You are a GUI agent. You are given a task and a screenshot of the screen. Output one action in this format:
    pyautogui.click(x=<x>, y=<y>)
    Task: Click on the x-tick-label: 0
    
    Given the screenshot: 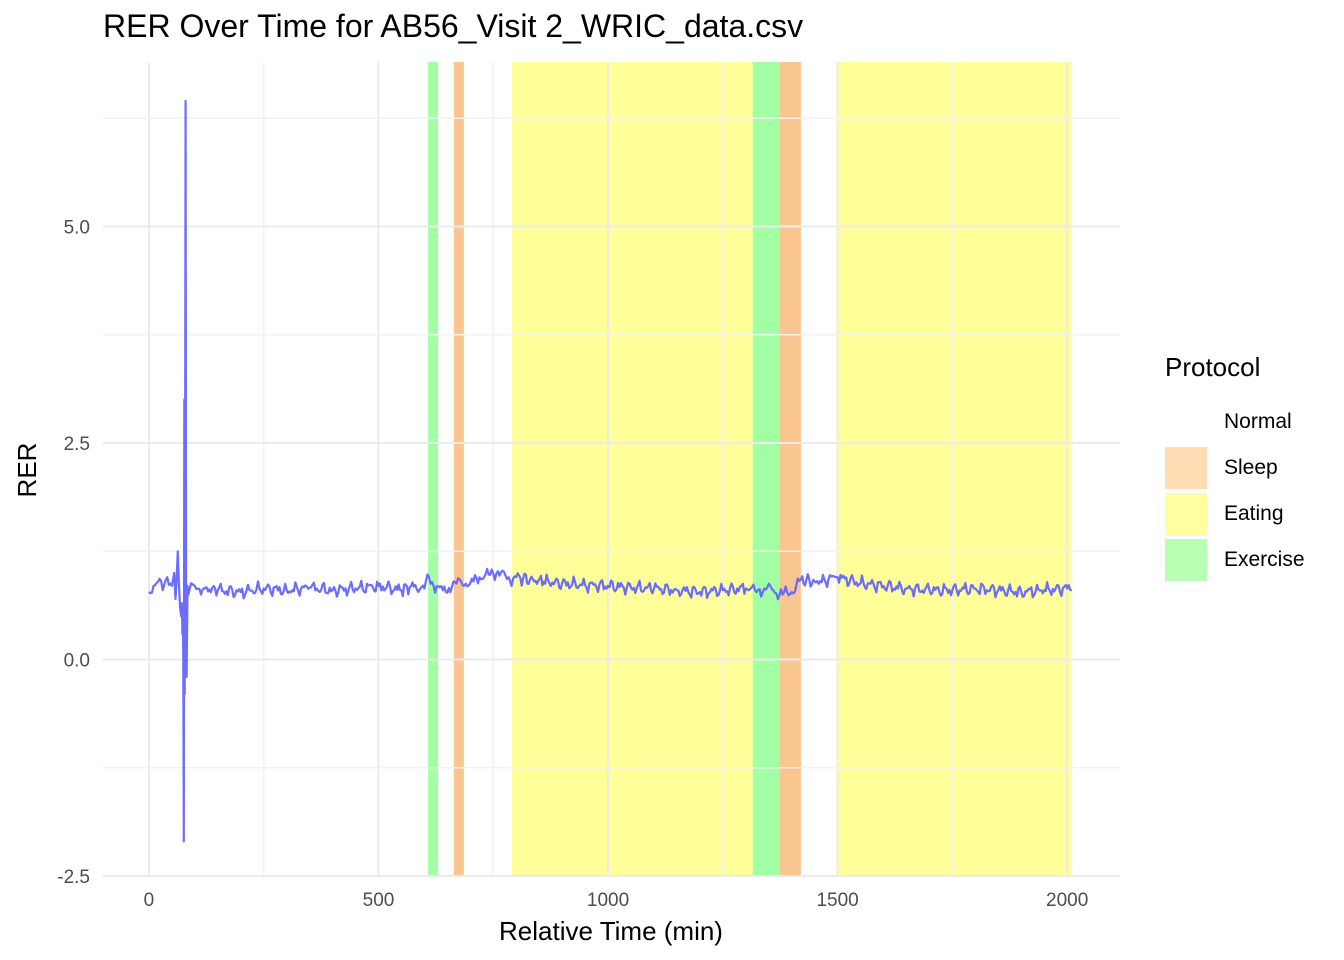 What is the action you would take?
    pyautogui.click(x=149, y=900)
    